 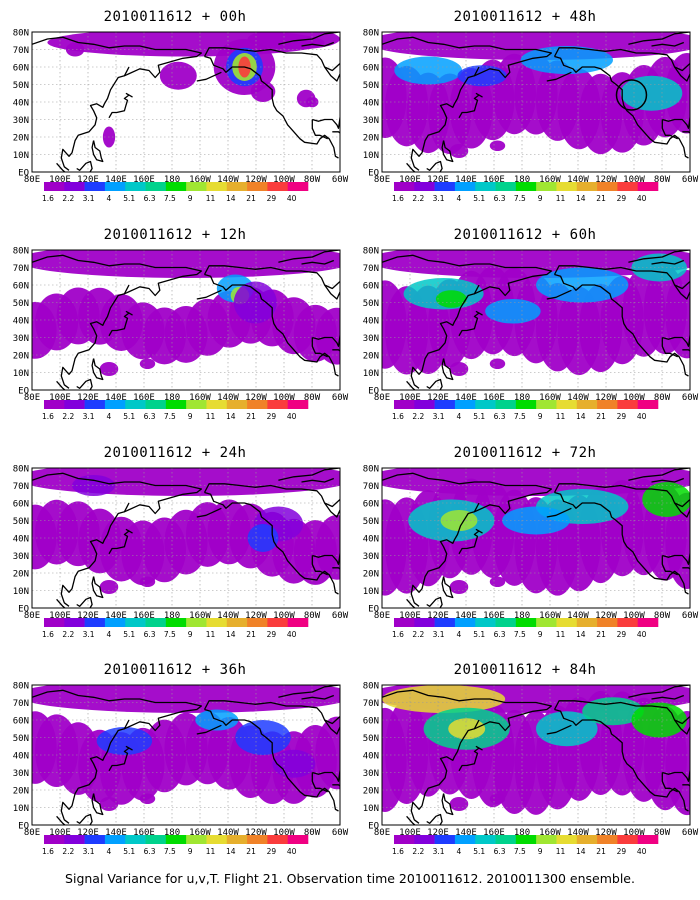 I want to click on lat-tick-label: 80N, so click(x=21, y=34).